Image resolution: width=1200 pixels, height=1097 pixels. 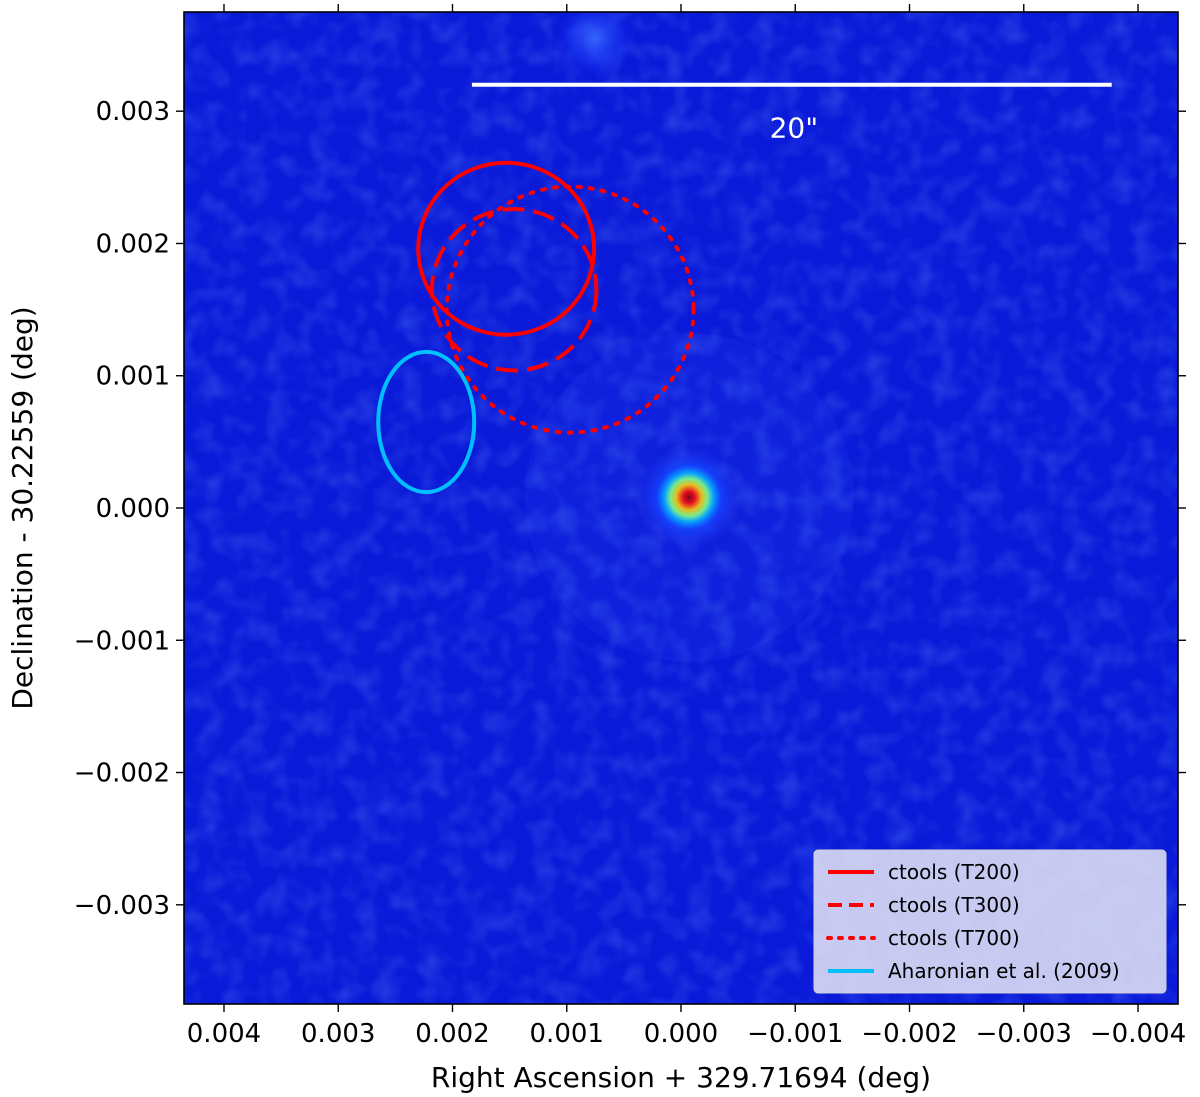 I want to click on legend-box, so click(x=990, y=921).